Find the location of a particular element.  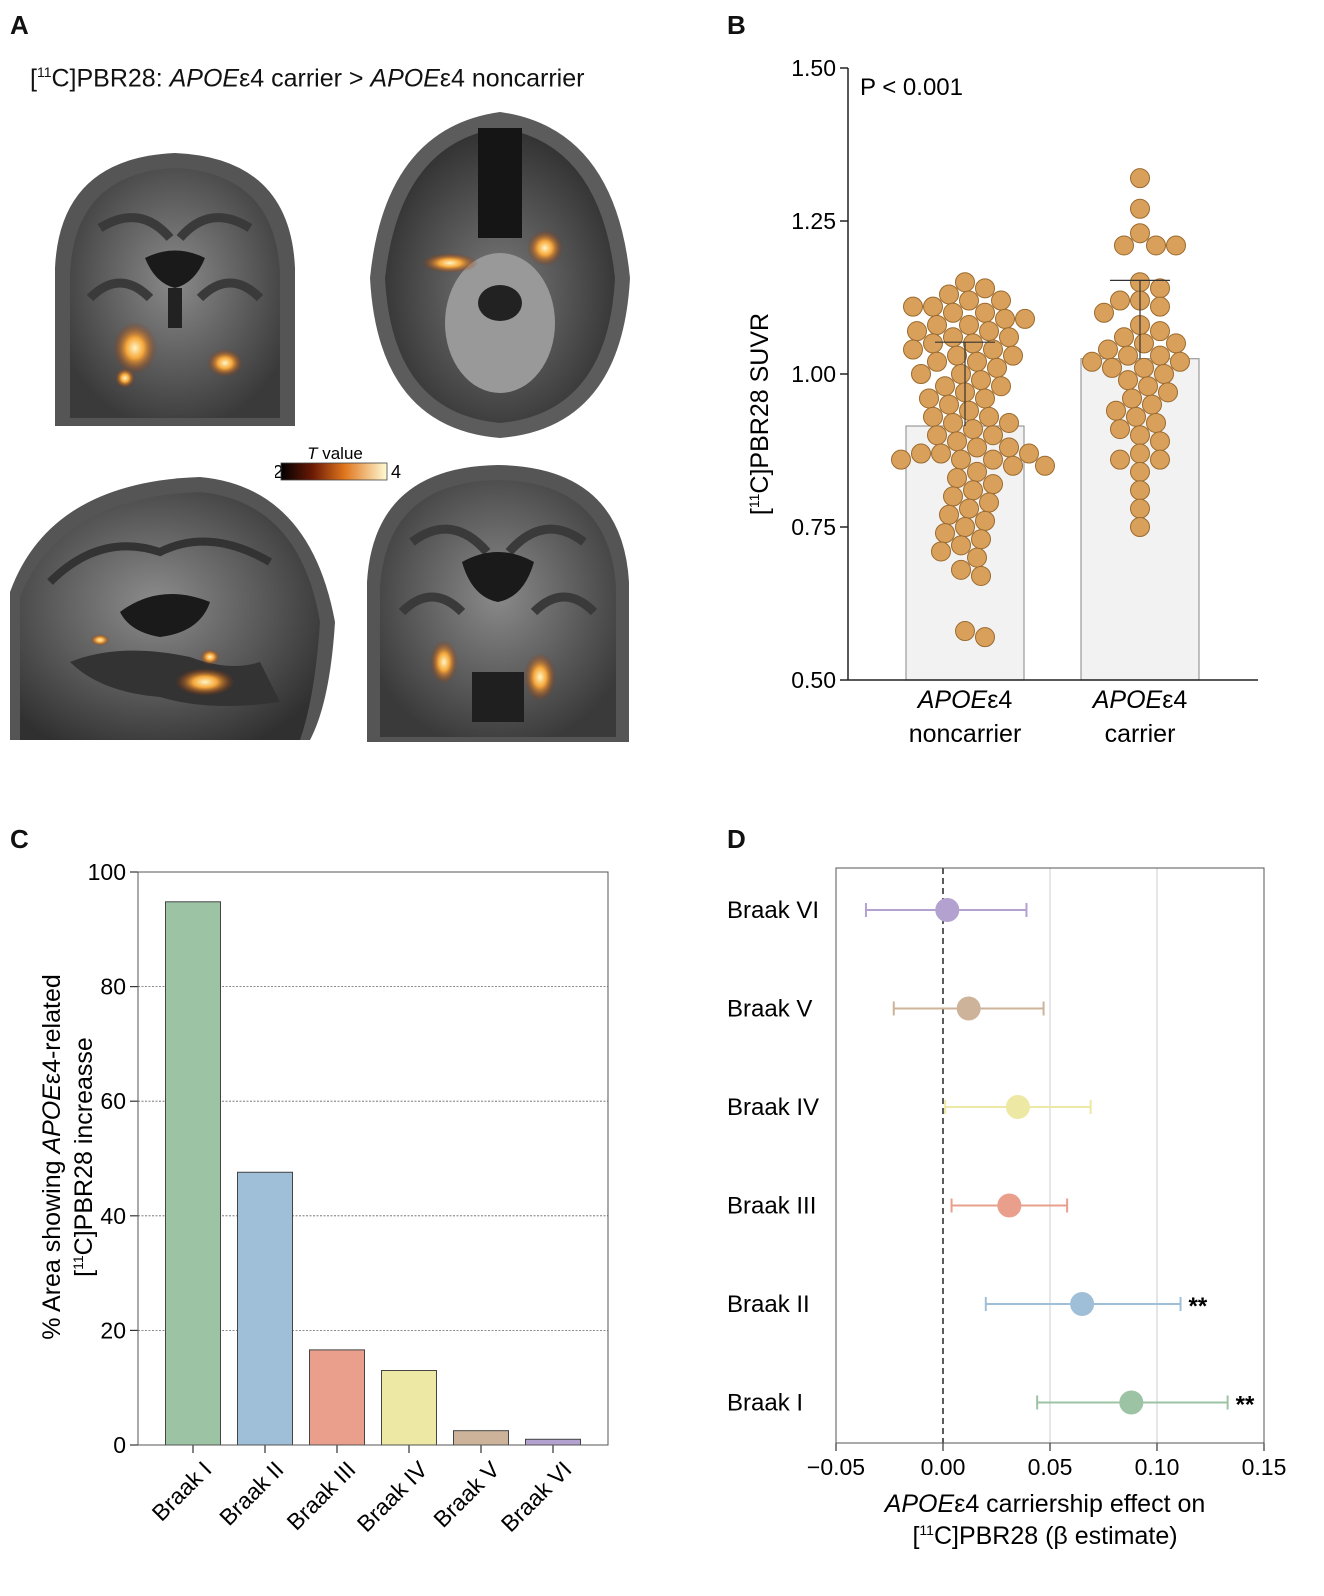

panel-d-y-tick-label: Braak VI is located at coordinates (773, 910).